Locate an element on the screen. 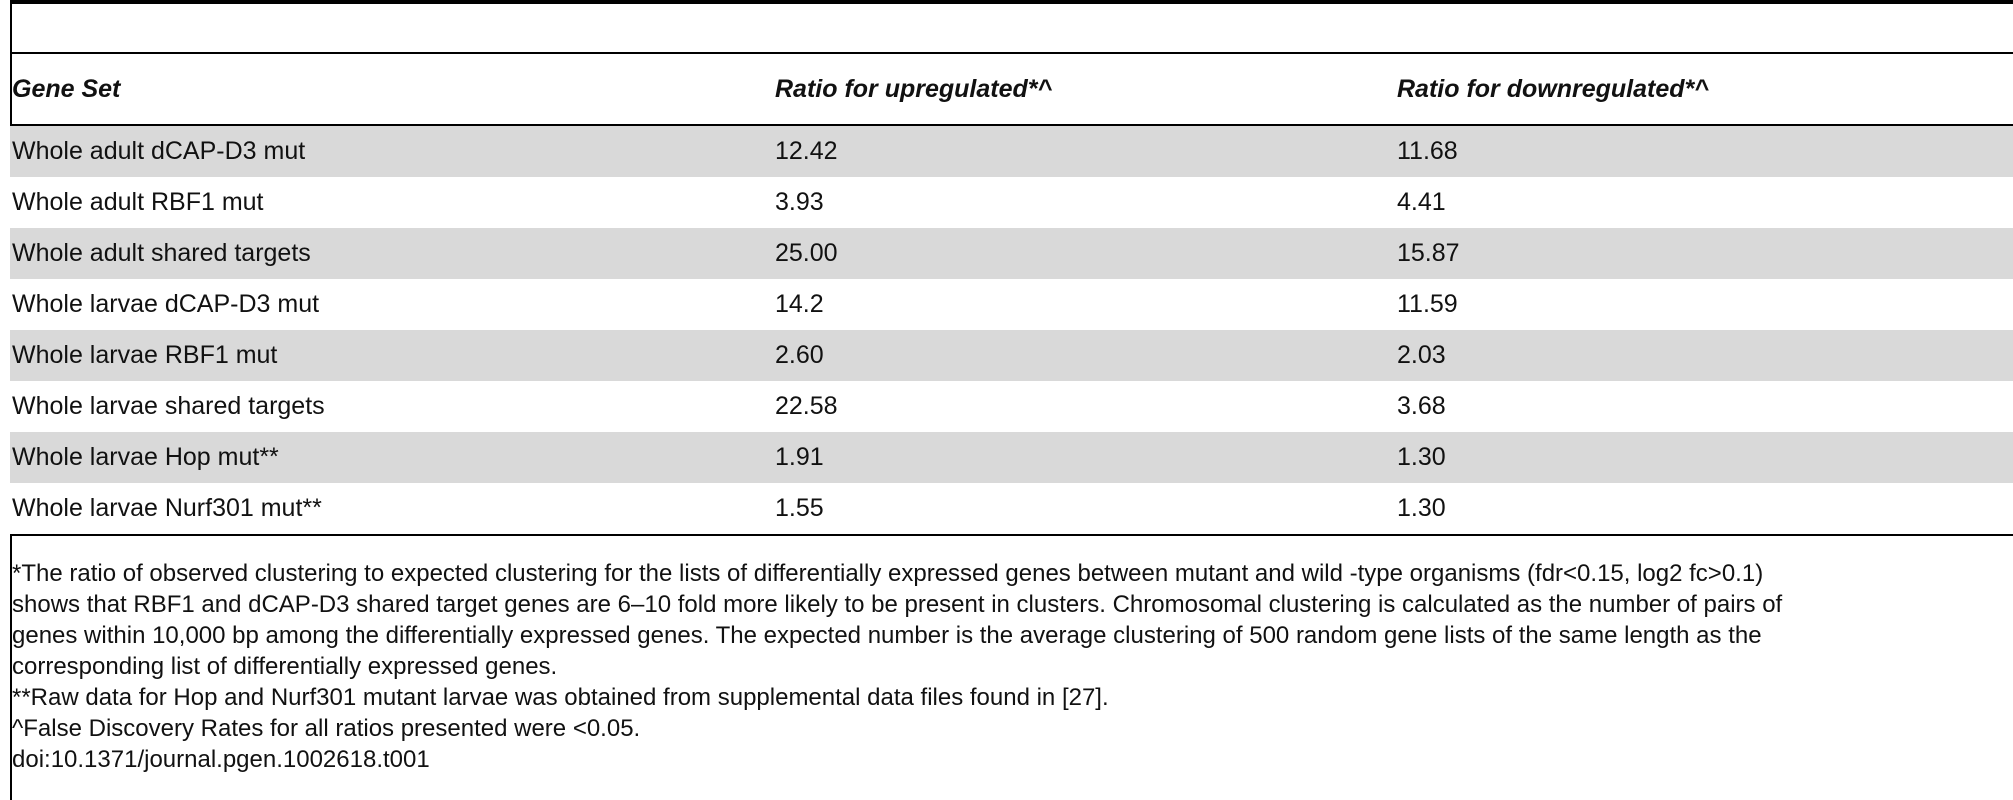 Image resolution: width=2013 pixels, height=800 pixels. cell-downregulated: 11.68 is located at coordinates (1704, 151).